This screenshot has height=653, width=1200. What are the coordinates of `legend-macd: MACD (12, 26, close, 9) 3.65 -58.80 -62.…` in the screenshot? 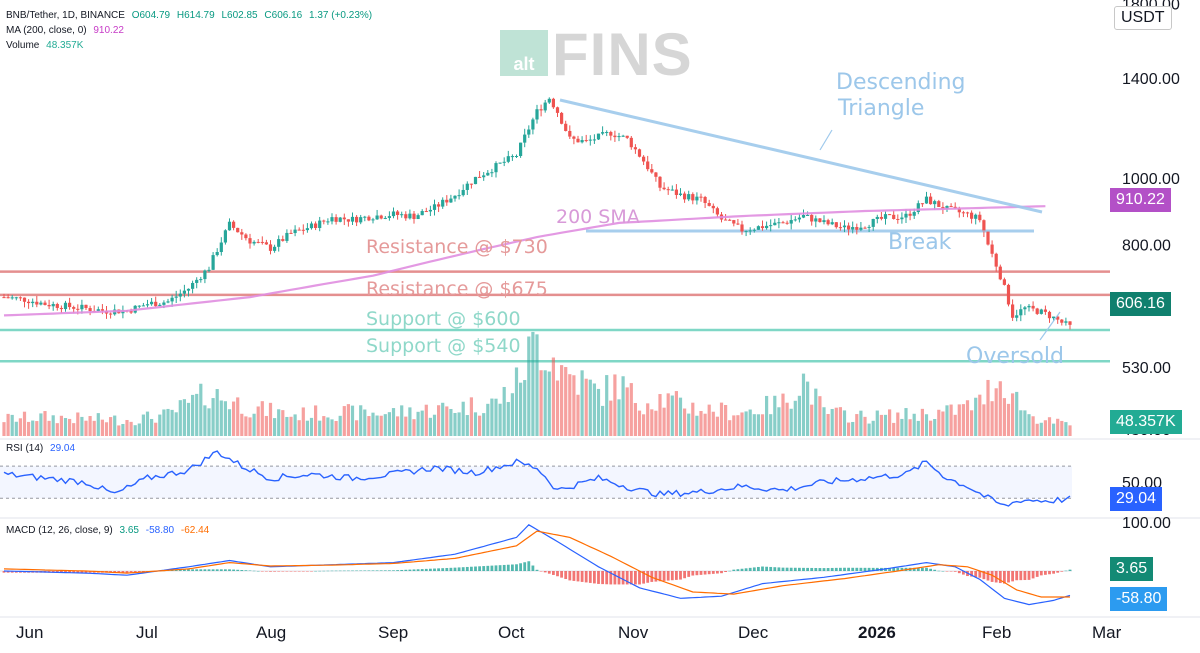 It's located at (109, 530).